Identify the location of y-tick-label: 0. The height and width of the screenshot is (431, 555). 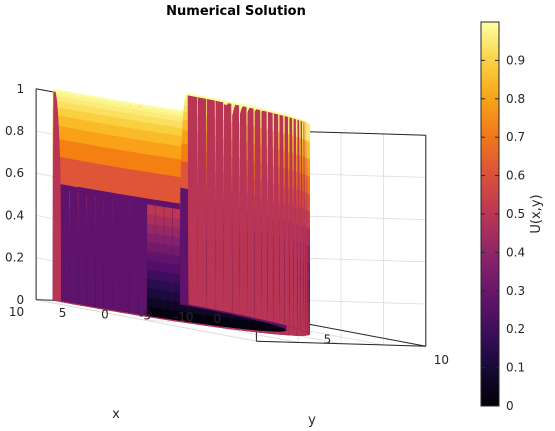
(218, 319).